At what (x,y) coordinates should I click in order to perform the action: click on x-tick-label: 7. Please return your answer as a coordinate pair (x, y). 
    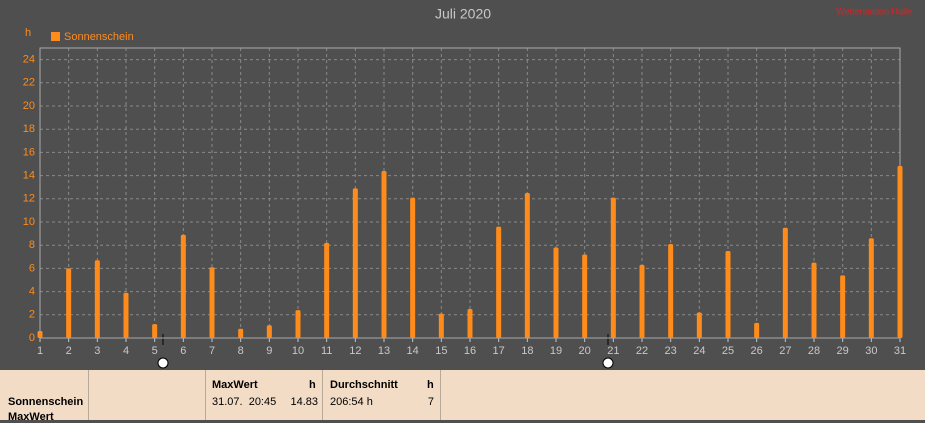
    Looking at the image, I should click on (212, 351).